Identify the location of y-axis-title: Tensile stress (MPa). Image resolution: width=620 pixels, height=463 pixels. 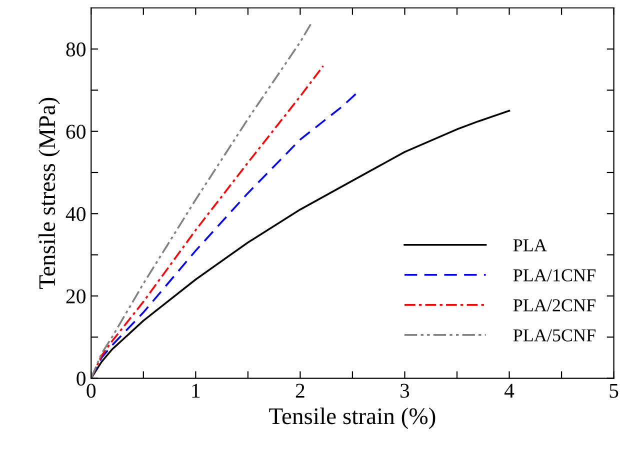
(49, 193).